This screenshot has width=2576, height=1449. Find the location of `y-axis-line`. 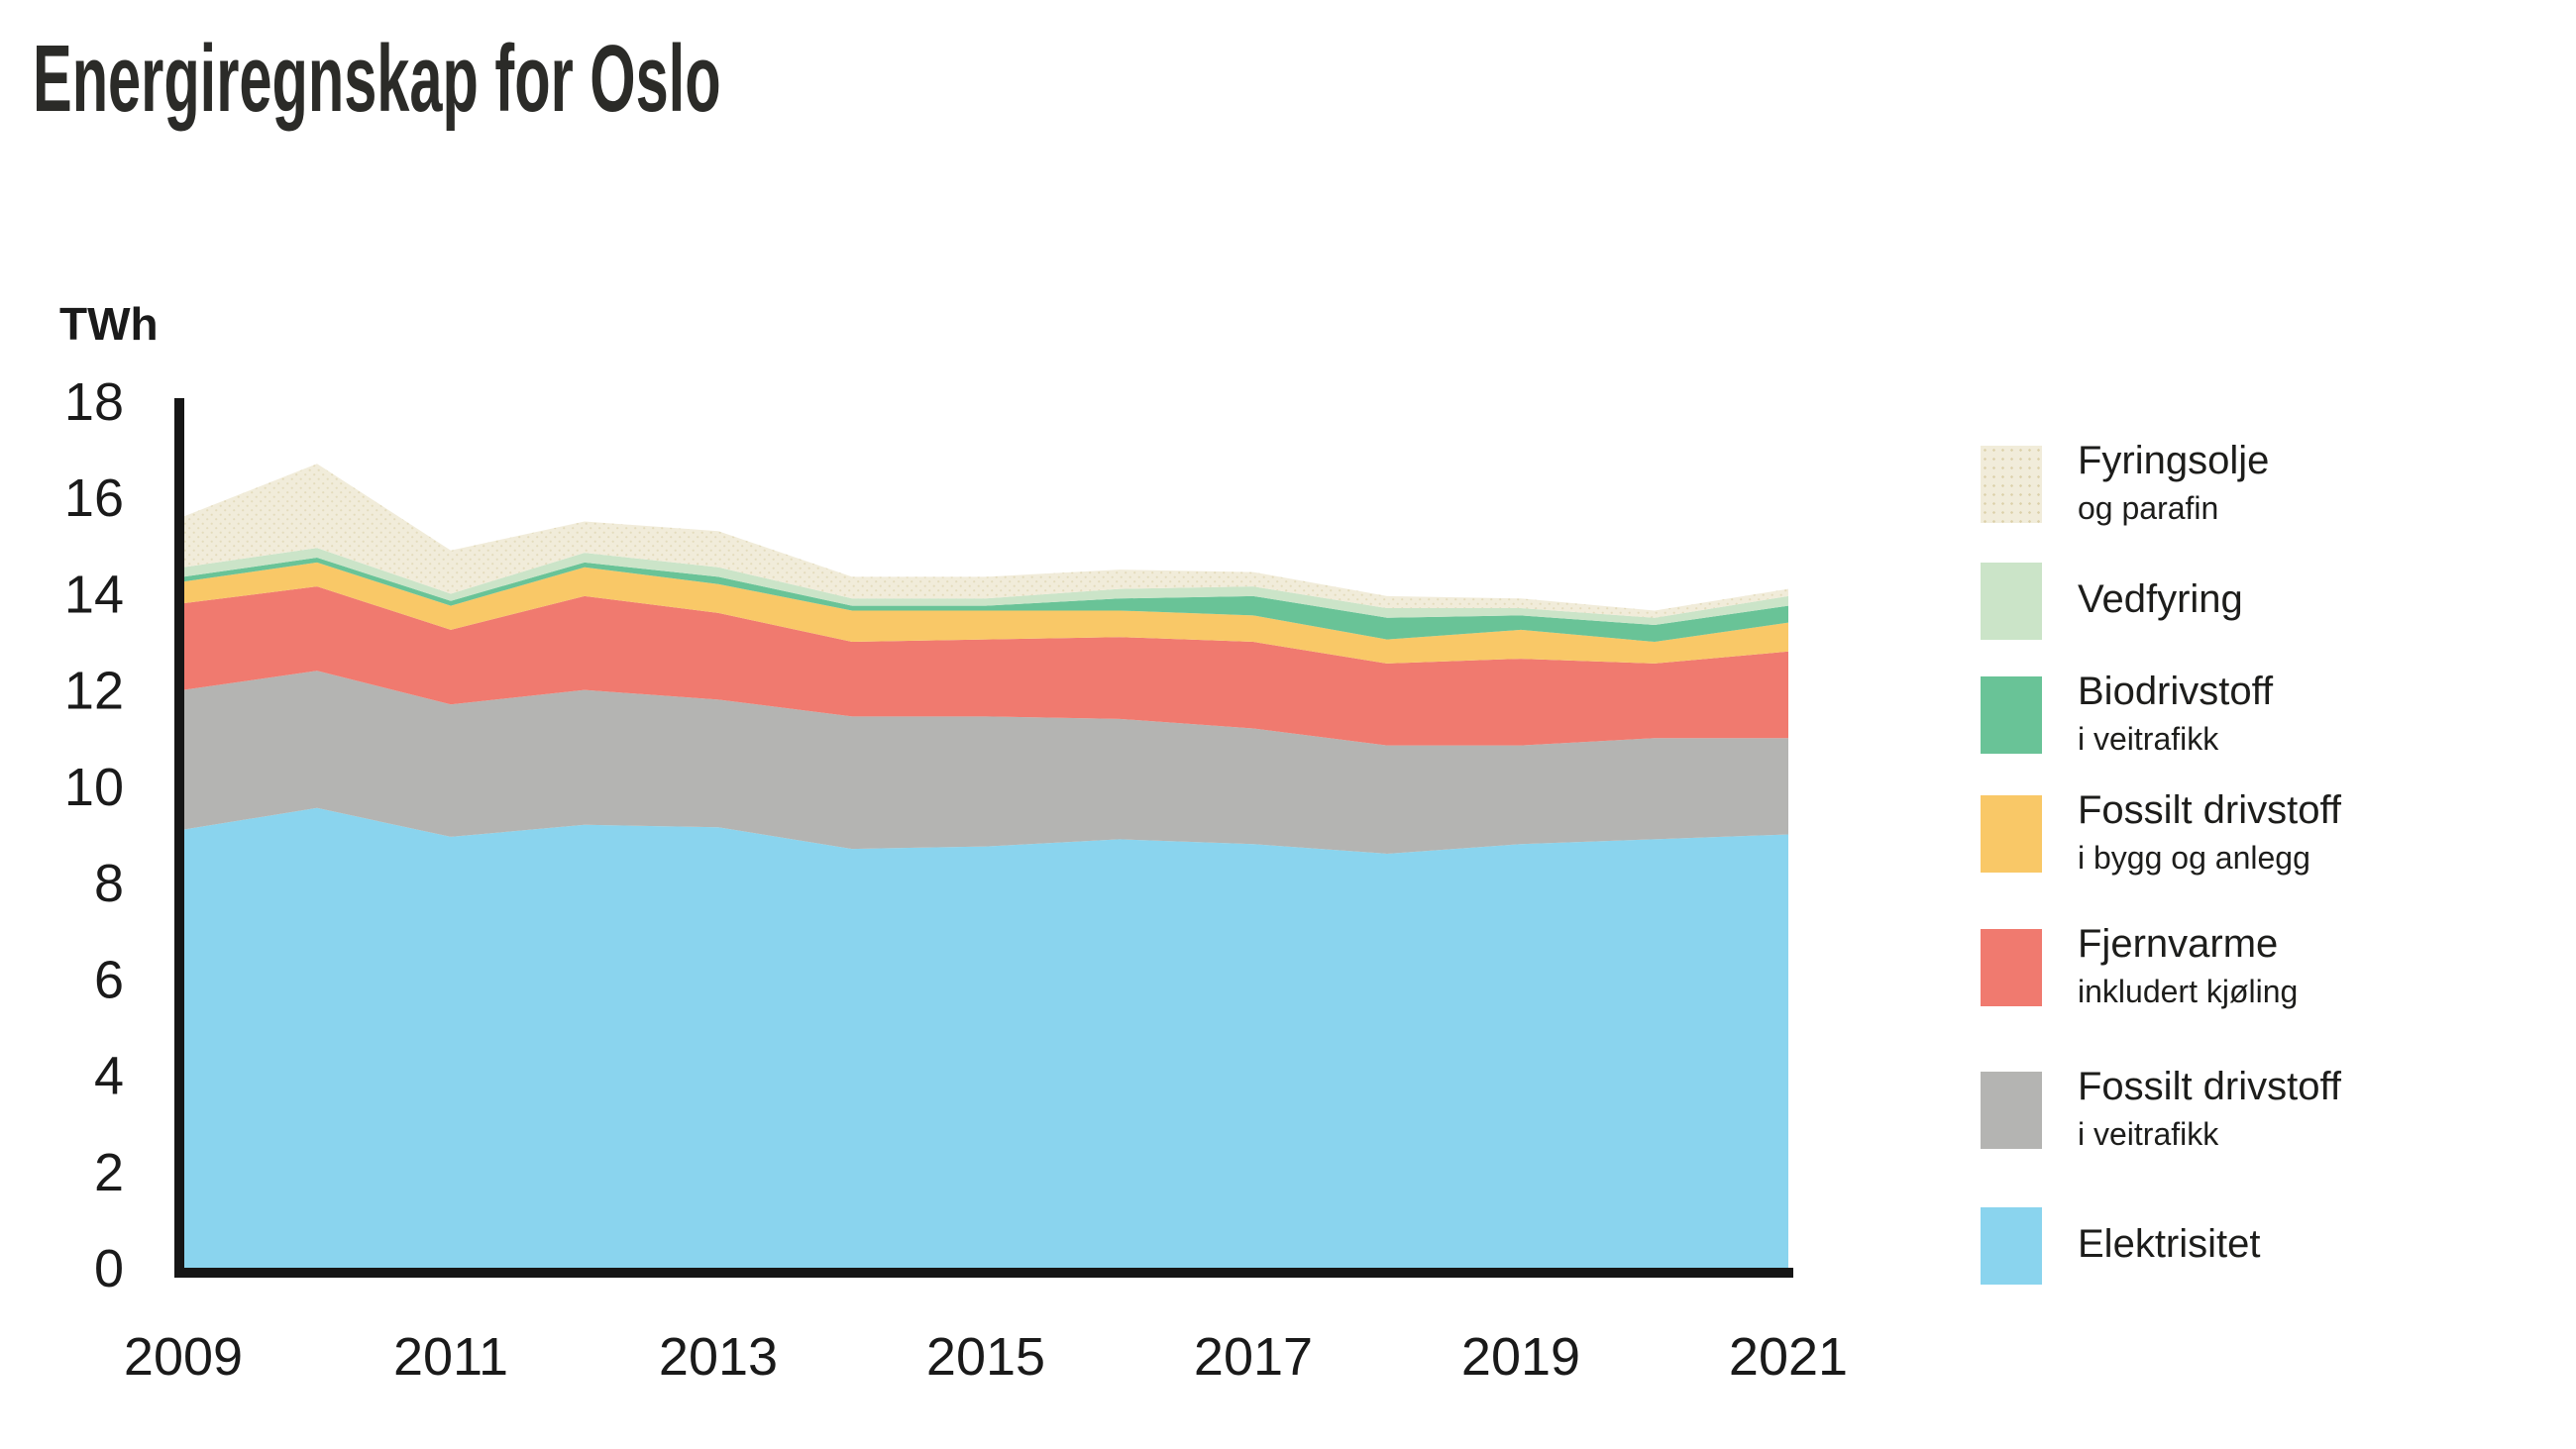

y-axis-line is located at coordinates (179, 838).